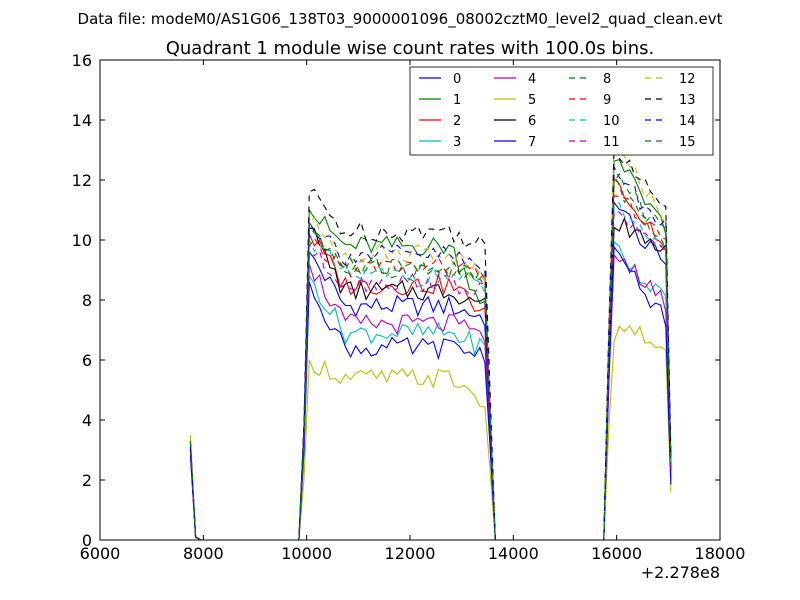 The height and width of the screenshot is (600, 800). Describe the element at coordinates (532, 100) in the screenshot. I see `legend-label: 5` at that location.